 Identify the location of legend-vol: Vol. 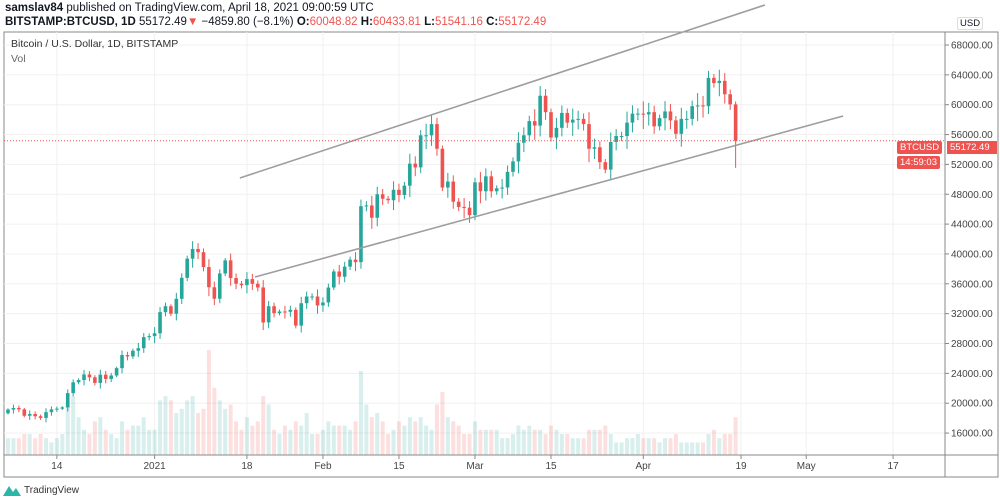
(18, 59).